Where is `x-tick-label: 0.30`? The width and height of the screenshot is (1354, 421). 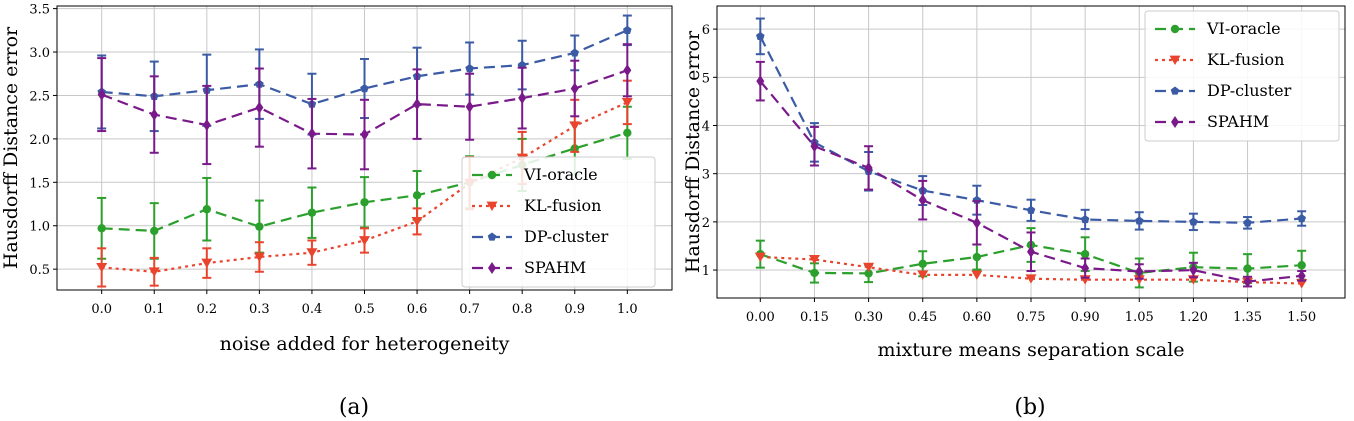
x-tick-label: 0.30 is located at coordinates (868, 317).